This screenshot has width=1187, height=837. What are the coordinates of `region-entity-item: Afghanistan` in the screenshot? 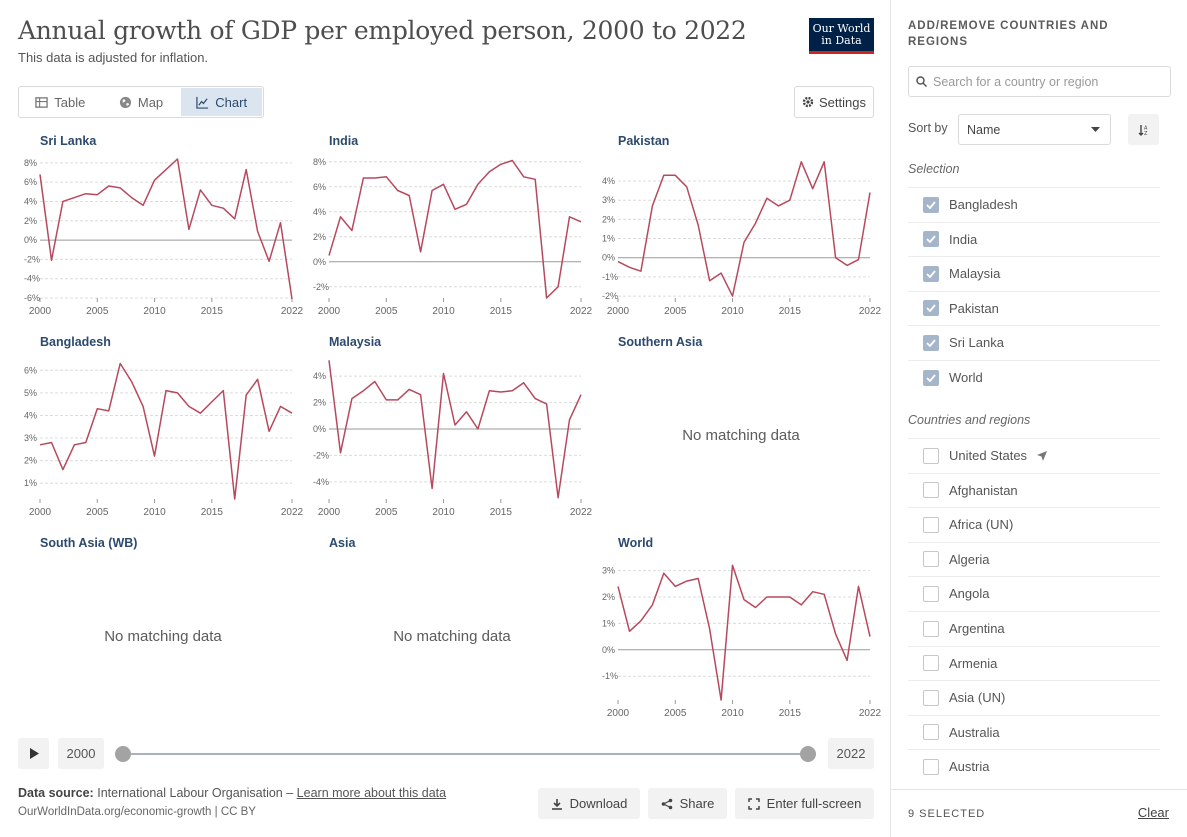 It's located at (1034, 489).